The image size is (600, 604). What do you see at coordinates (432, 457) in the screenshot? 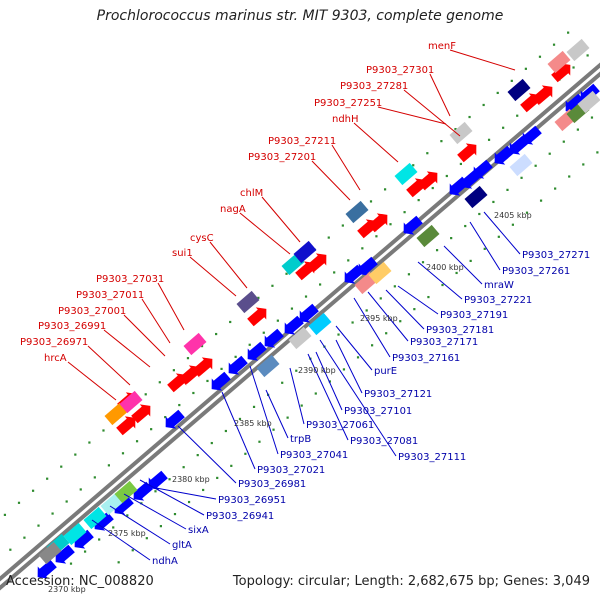
I see `gene-label-p9303_27111: P9303_27111` at bounding box center [432, 457].